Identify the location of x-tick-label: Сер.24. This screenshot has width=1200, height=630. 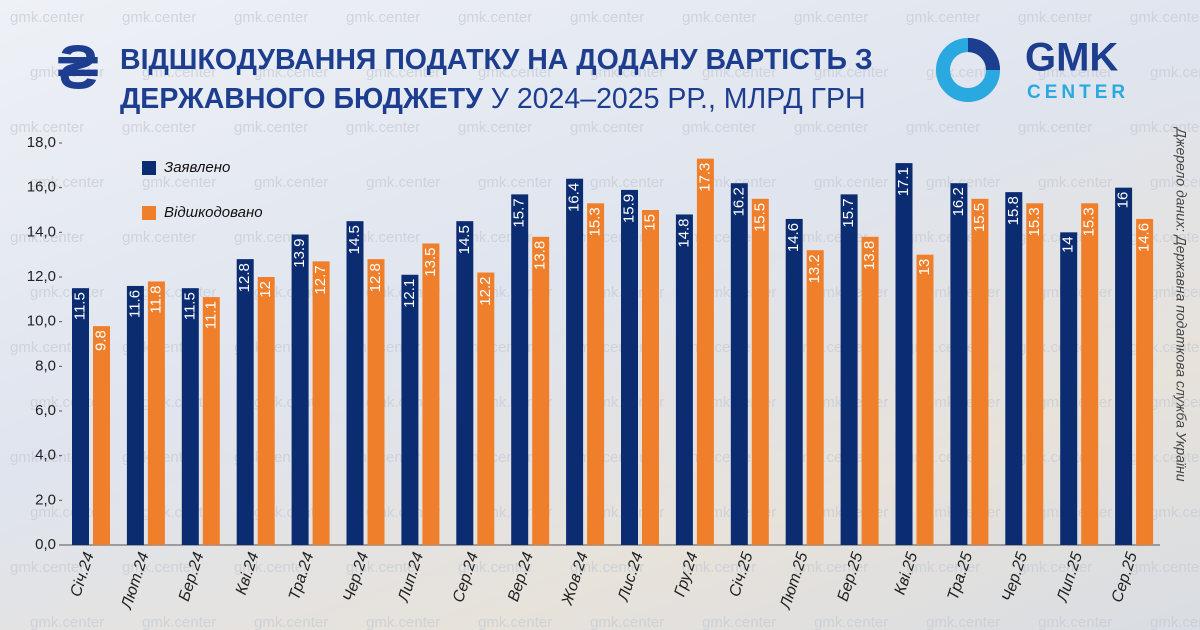
(466, 577).